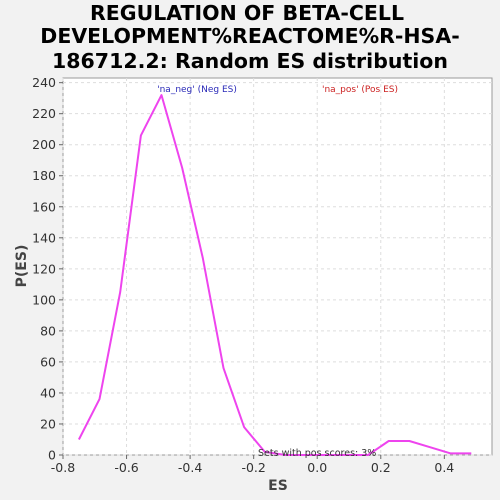 This screenshot has height=500, width=500. What do you see at coordinates (253, 467) in the screenshot?
I see `x-tick-label: -0.2` at bounding box center [253, 467].